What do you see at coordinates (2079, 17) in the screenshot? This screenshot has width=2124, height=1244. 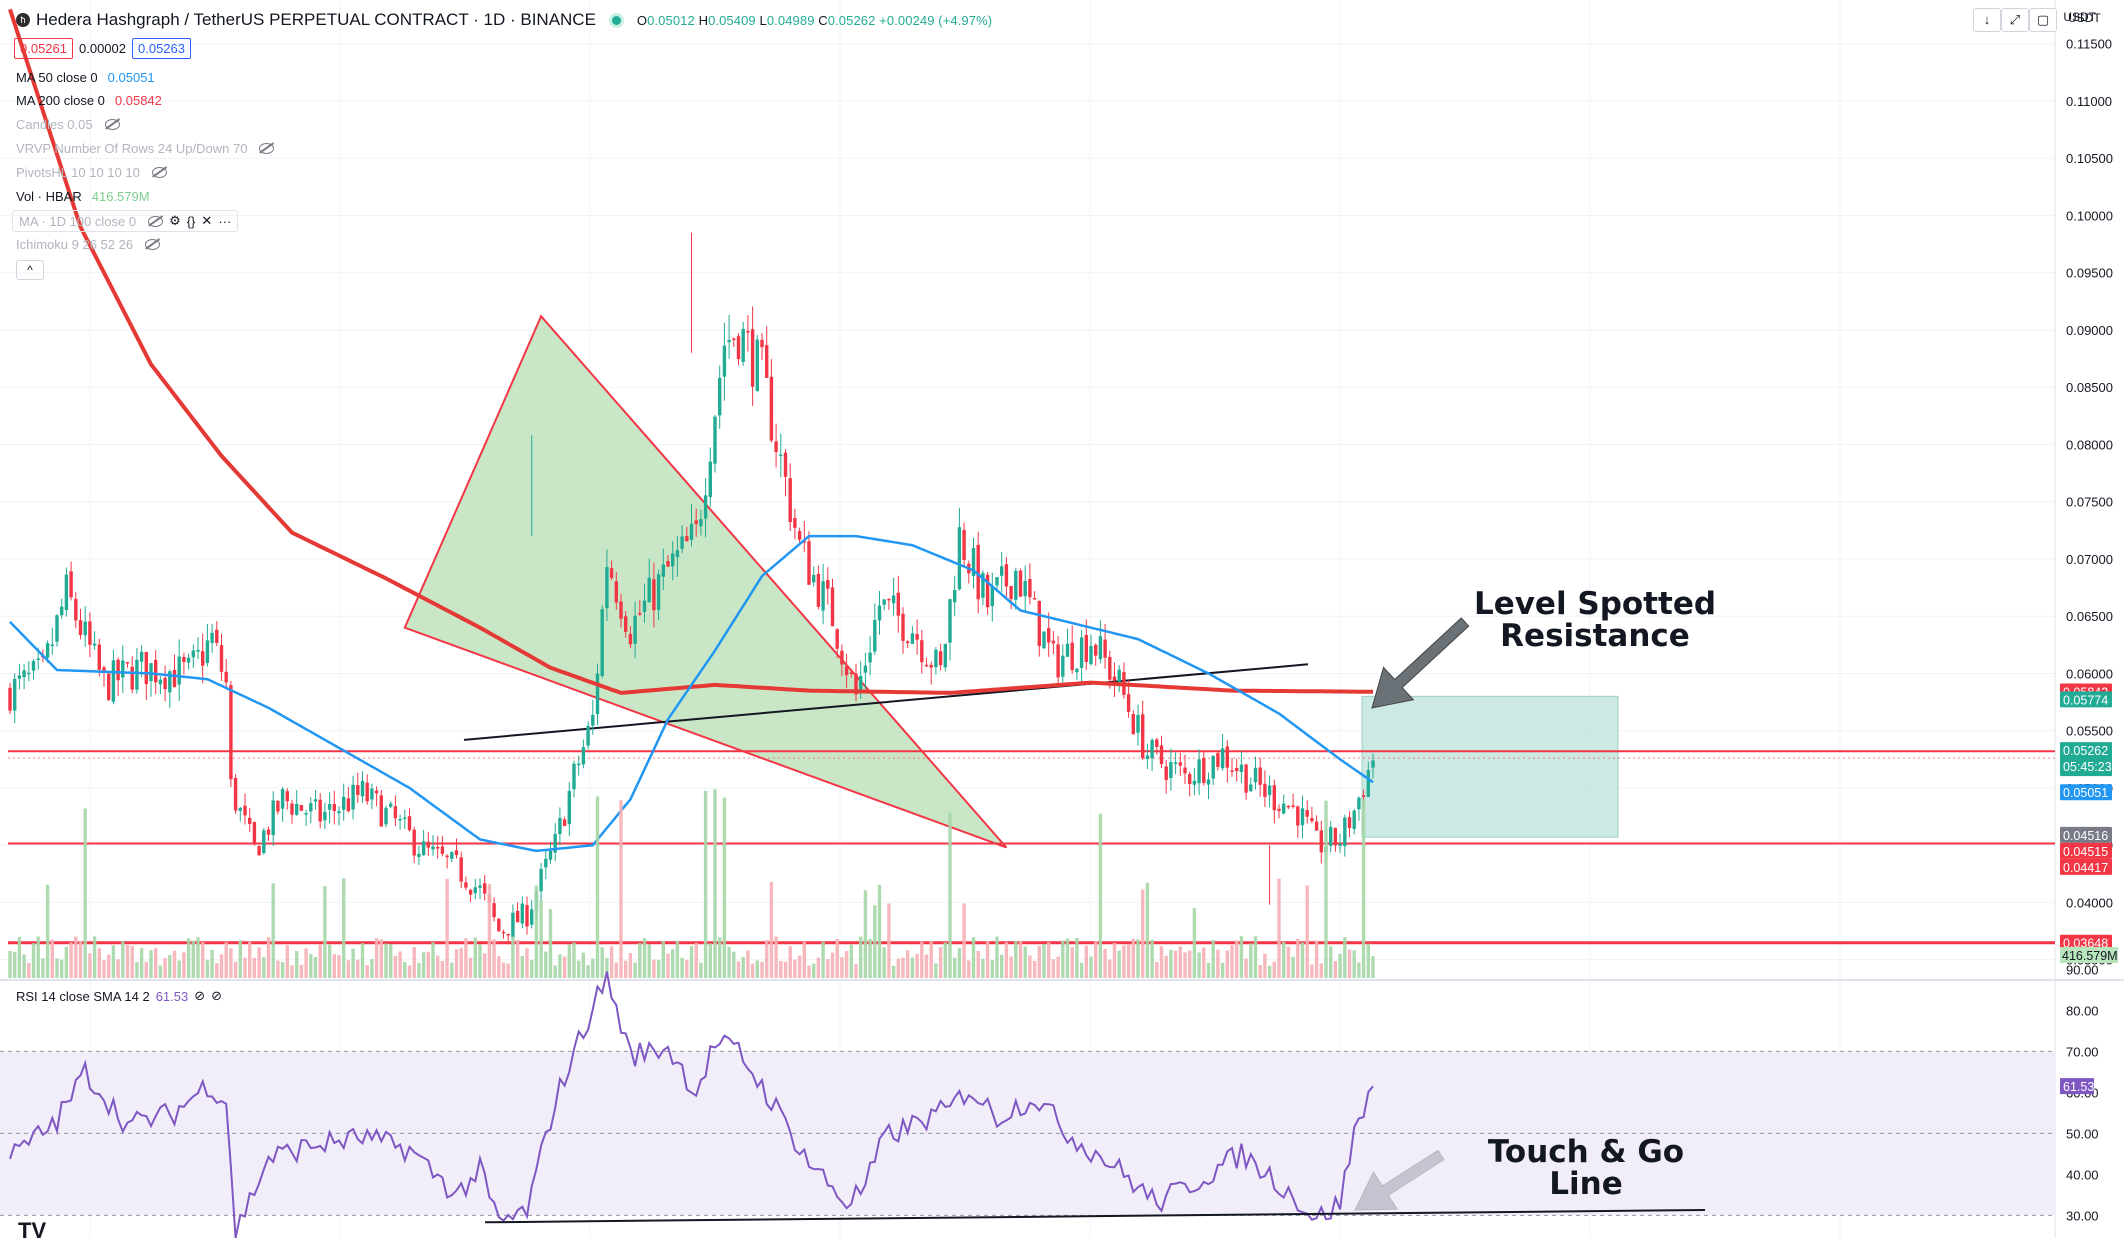 I see `currency-selector: USDT` at bounding box center [2079, 17].